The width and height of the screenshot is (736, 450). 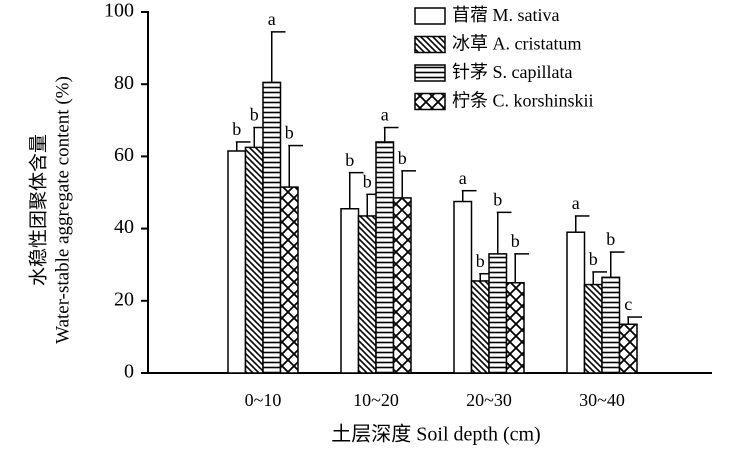 I want to click on legend-label: 苜蓿 M. sativa, so click(x=506, y=15).